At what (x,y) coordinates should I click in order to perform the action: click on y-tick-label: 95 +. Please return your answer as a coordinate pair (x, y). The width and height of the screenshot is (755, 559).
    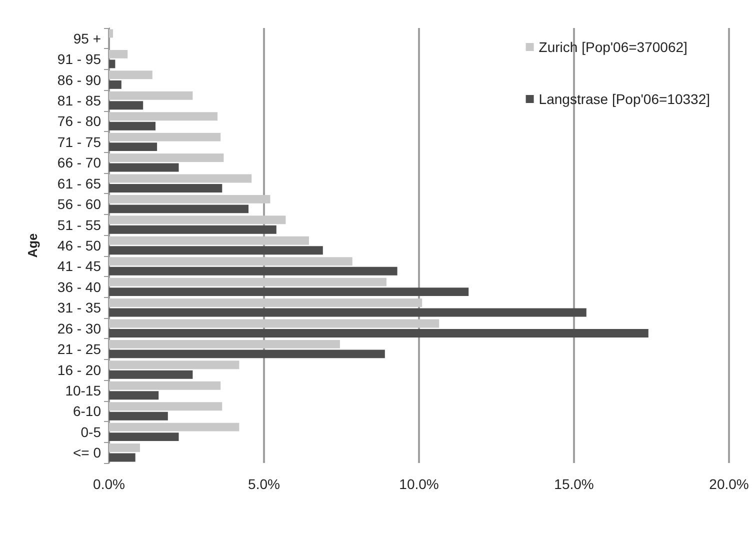
    Looking at the image, I should click on (87, 38).